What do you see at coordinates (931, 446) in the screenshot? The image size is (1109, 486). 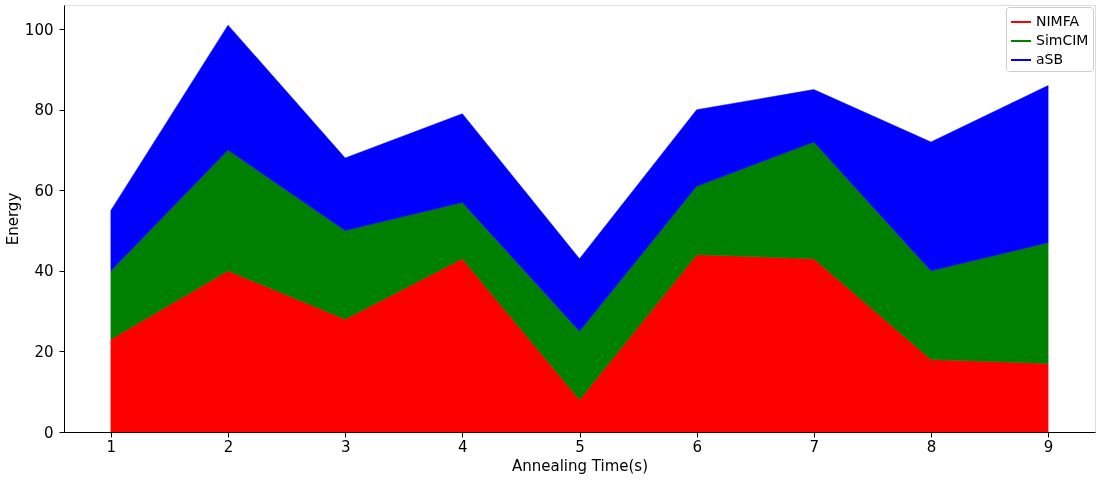 I see `x-tick-label: 8` at bounding box center [931, 446].